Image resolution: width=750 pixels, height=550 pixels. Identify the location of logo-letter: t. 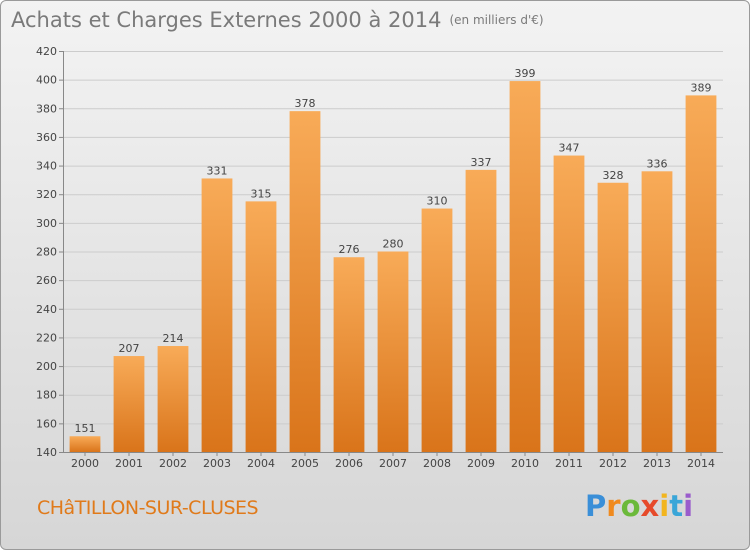
(676, 506).